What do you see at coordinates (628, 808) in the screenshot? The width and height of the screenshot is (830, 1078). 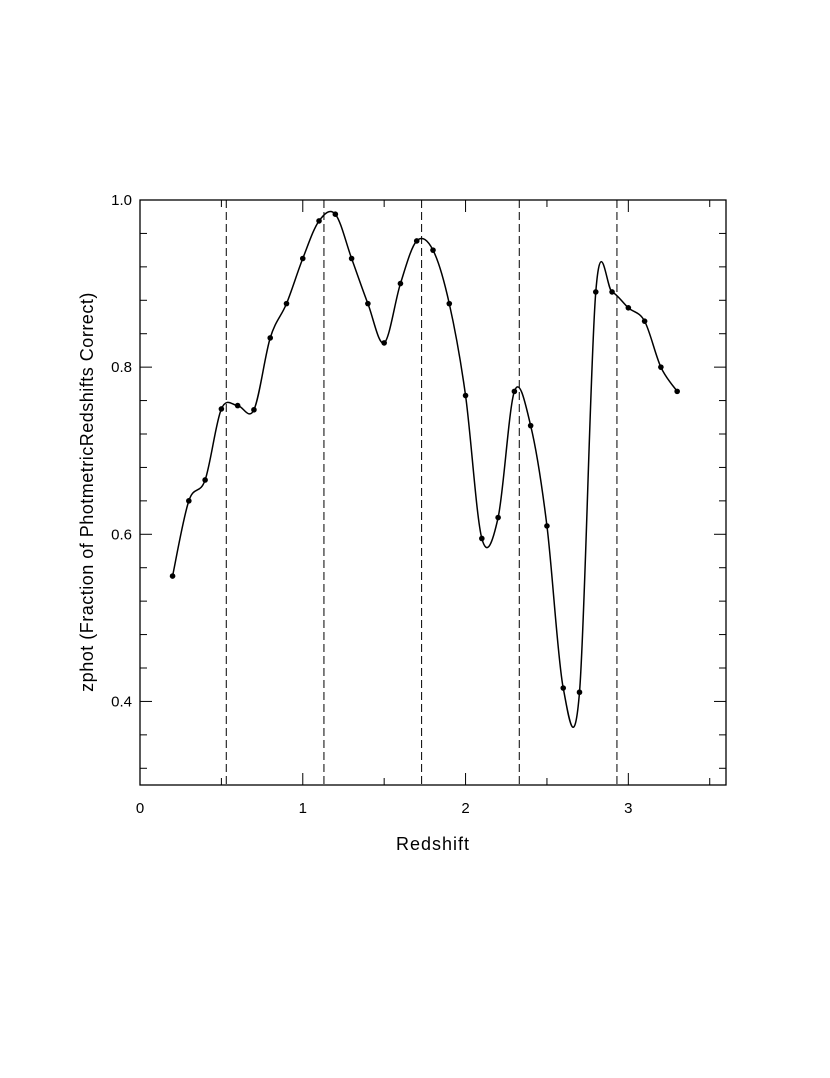 I see `x-tick-label: 3` at bounding box center [628, 808].